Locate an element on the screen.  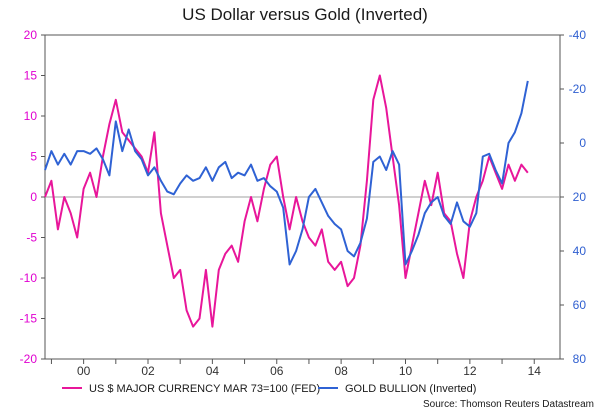
right-axis-tick-label: -20 is located at coordinates (578, 89).